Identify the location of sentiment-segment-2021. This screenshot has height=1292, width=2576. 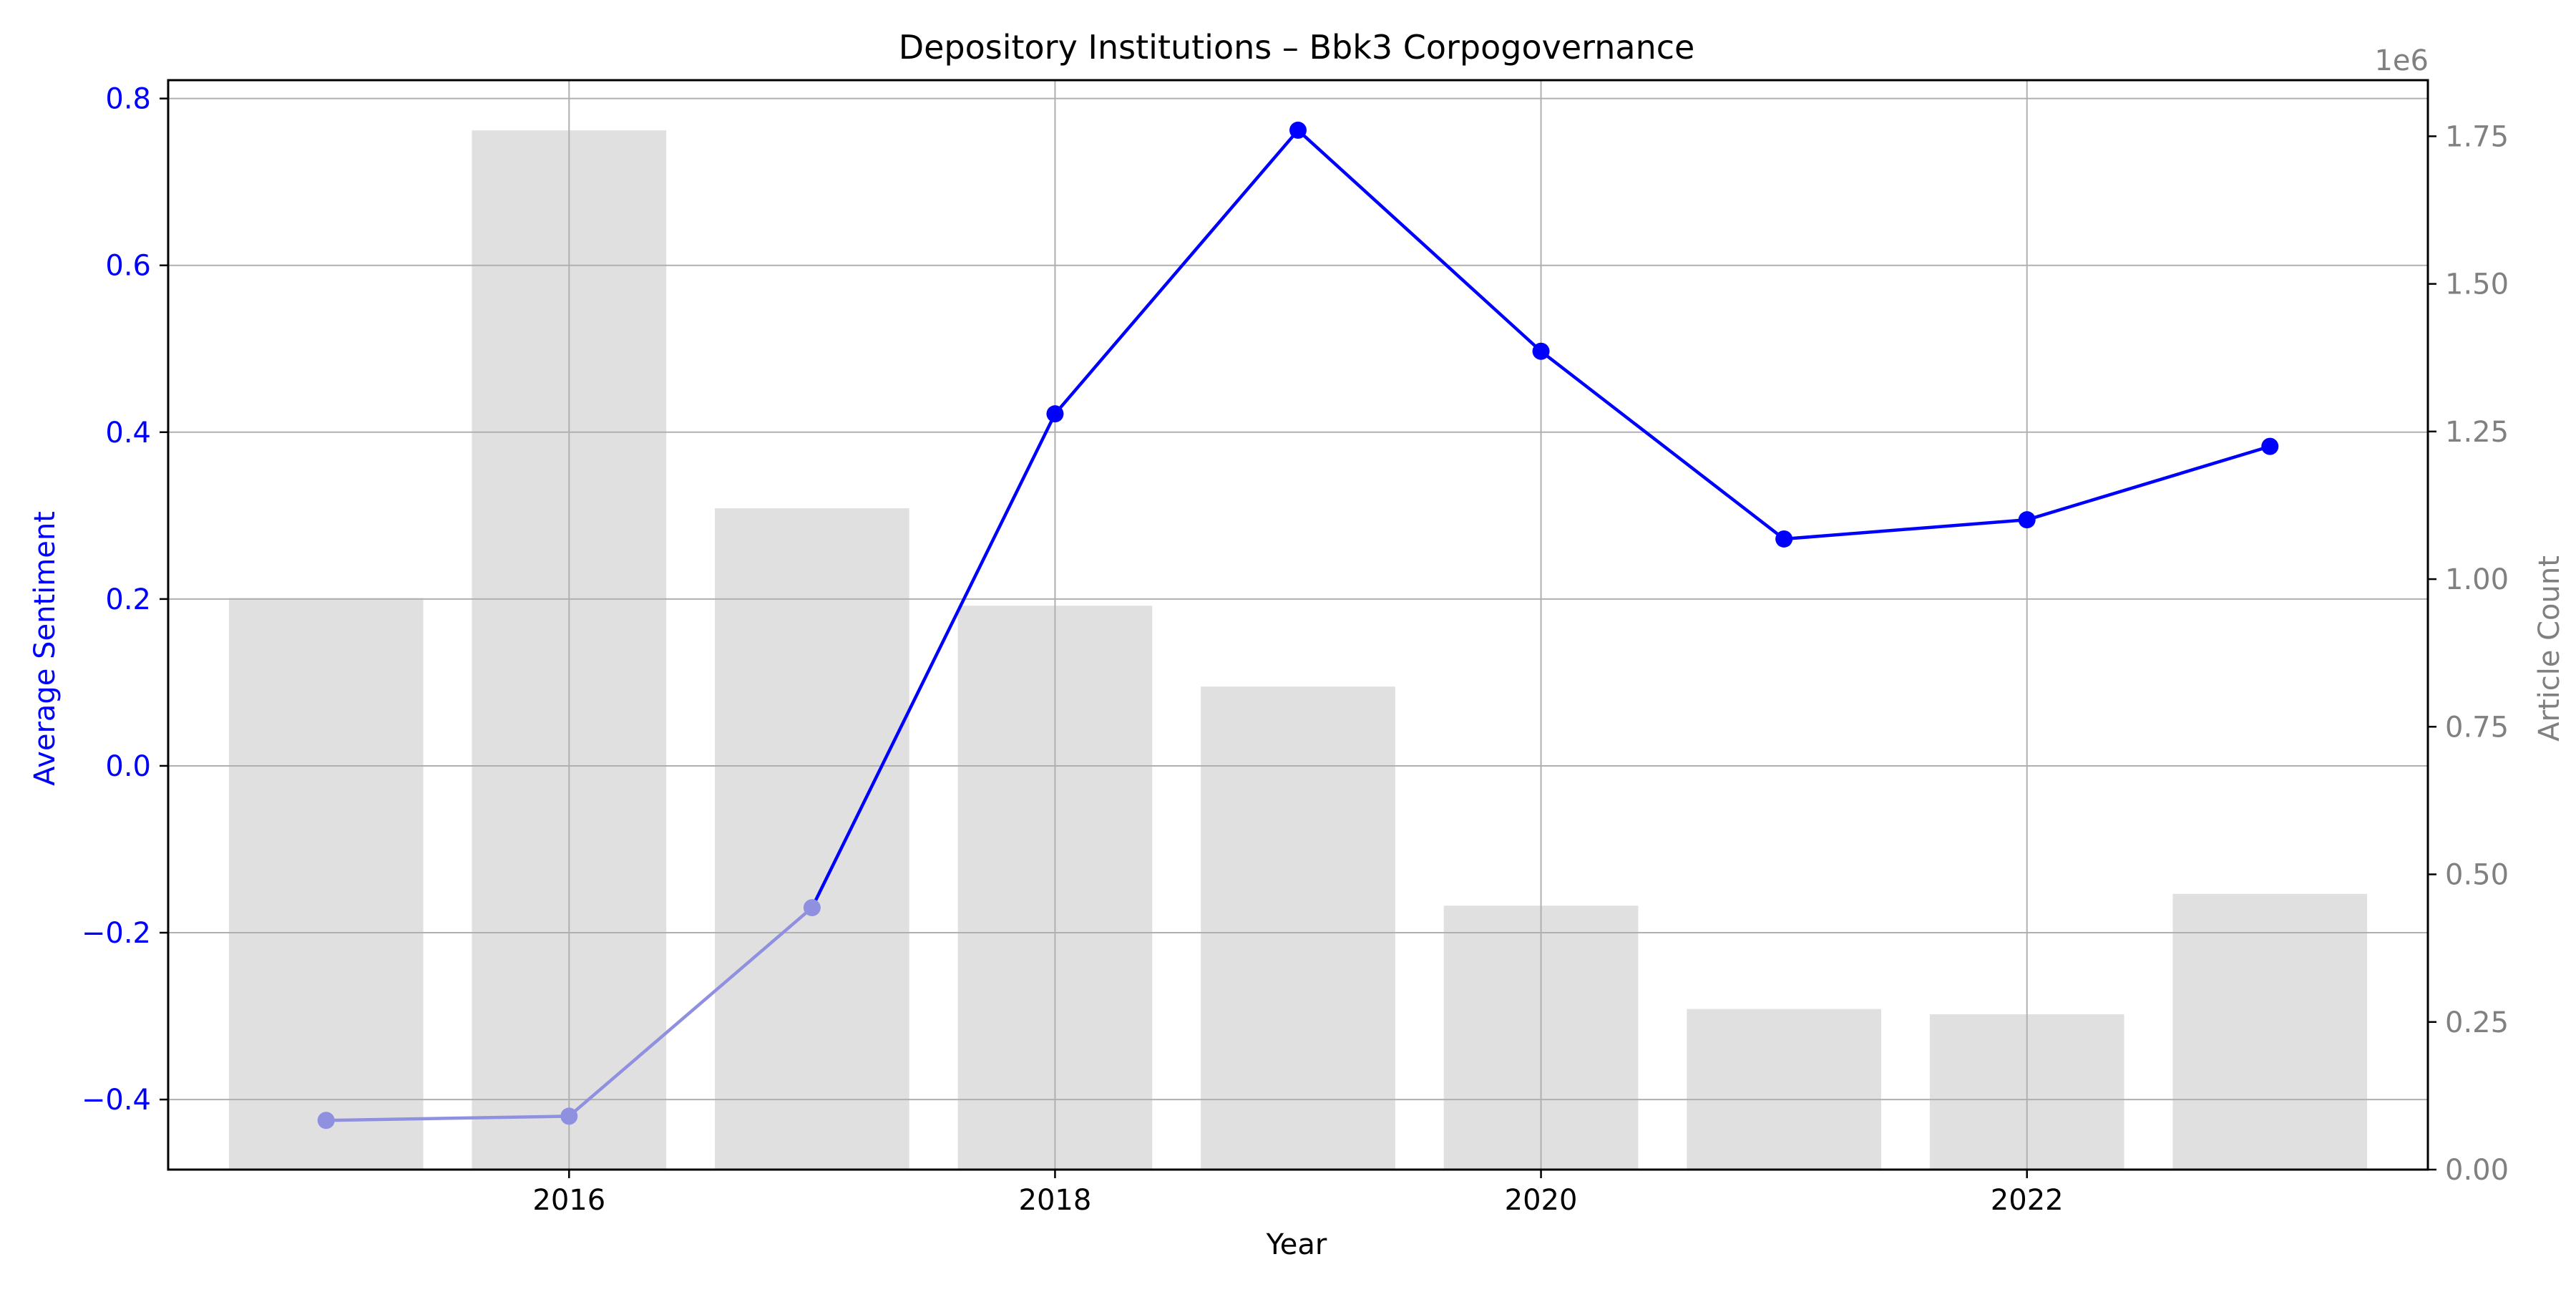
(1905, 529).